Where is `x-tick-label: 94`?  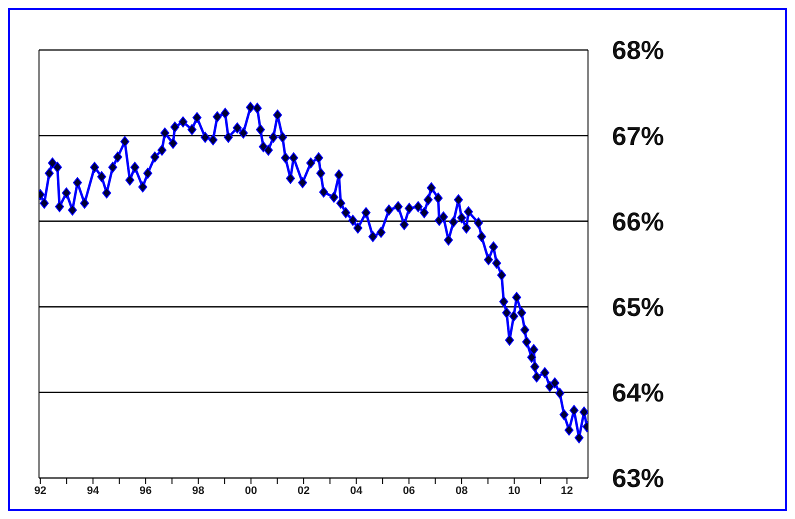 x-tick-label: 94 is located at coordinates (93, 490).